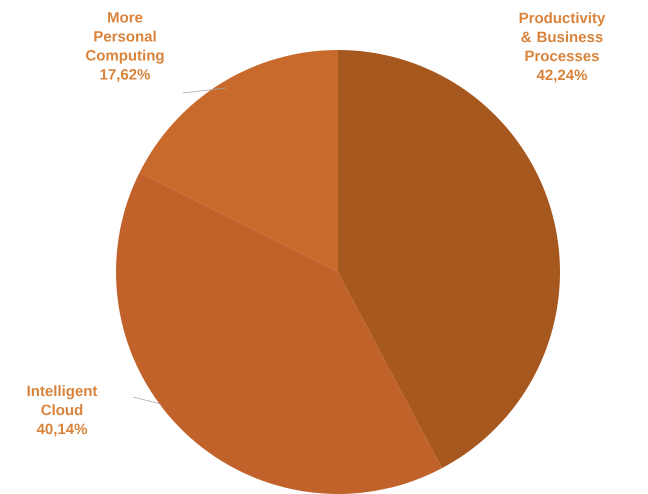  Describe the element at coordinates (125, 75) in the screenshot. I see `data-label: 17,62%` at that location.